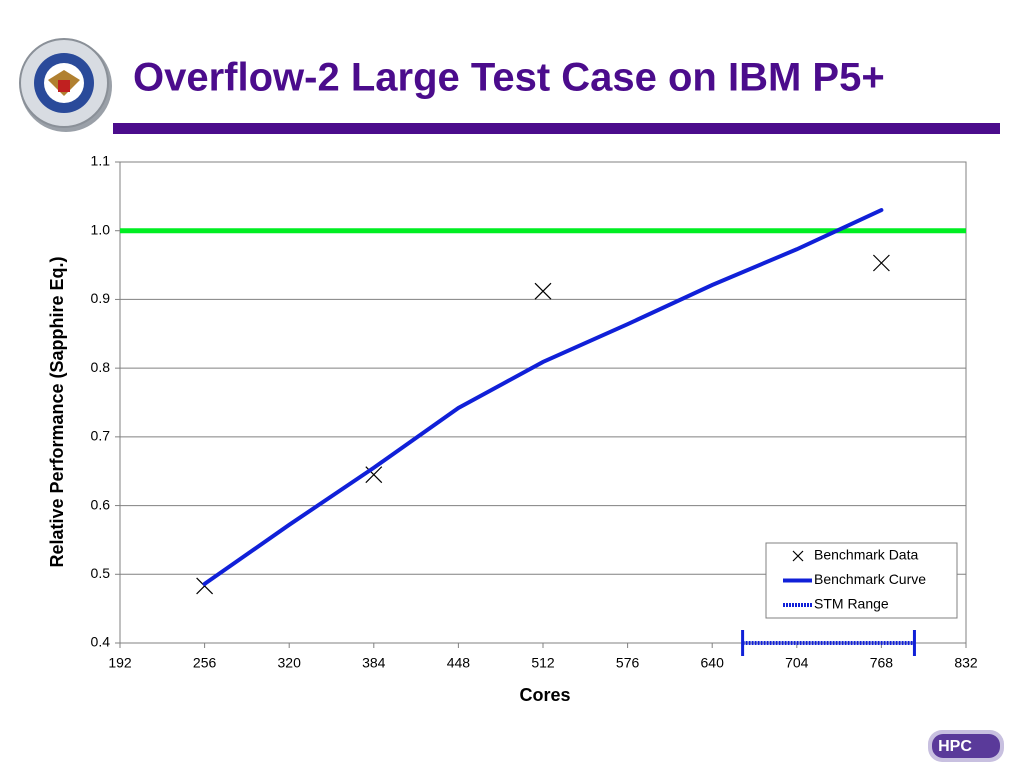 The height and width of the screenshot is (773, 1024). I want to click on y-tick-label: 1.0, so click(101, 229).